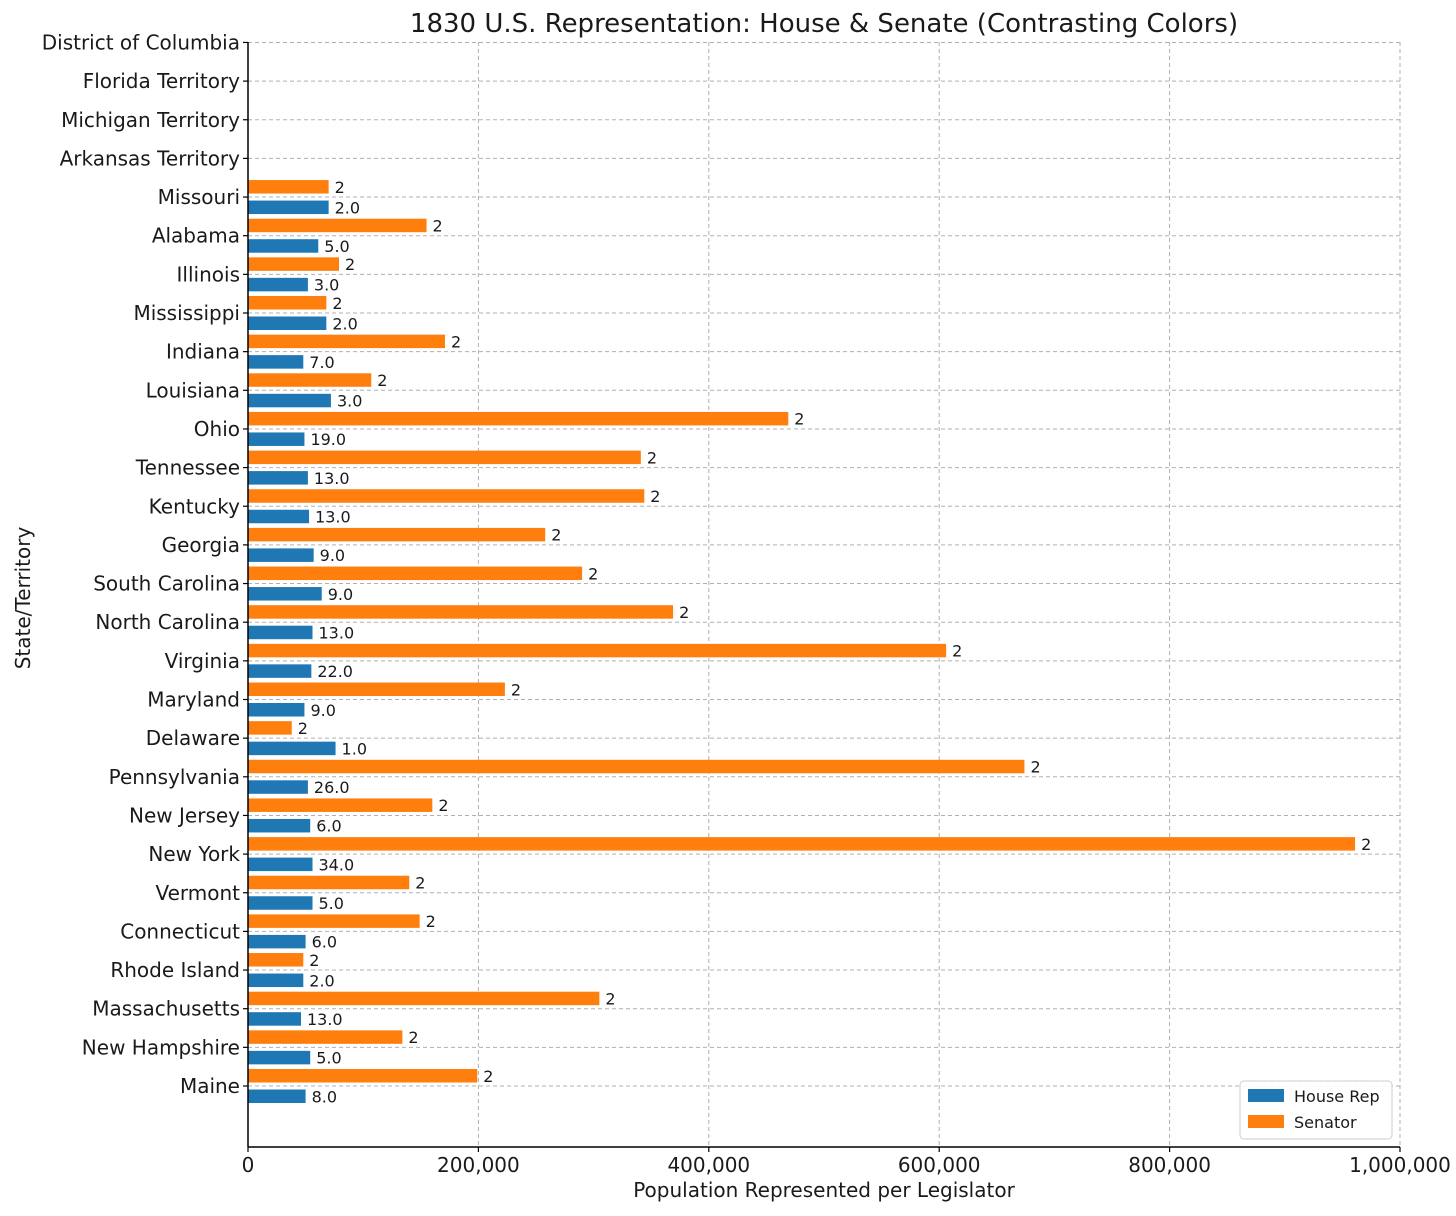 This screenshot has width=1456, height=1216. What do you see at coordinates (337, 303) in the screenshot?
I see `data-label-senator-mississippi: 2` at bounding box center [337, 303].